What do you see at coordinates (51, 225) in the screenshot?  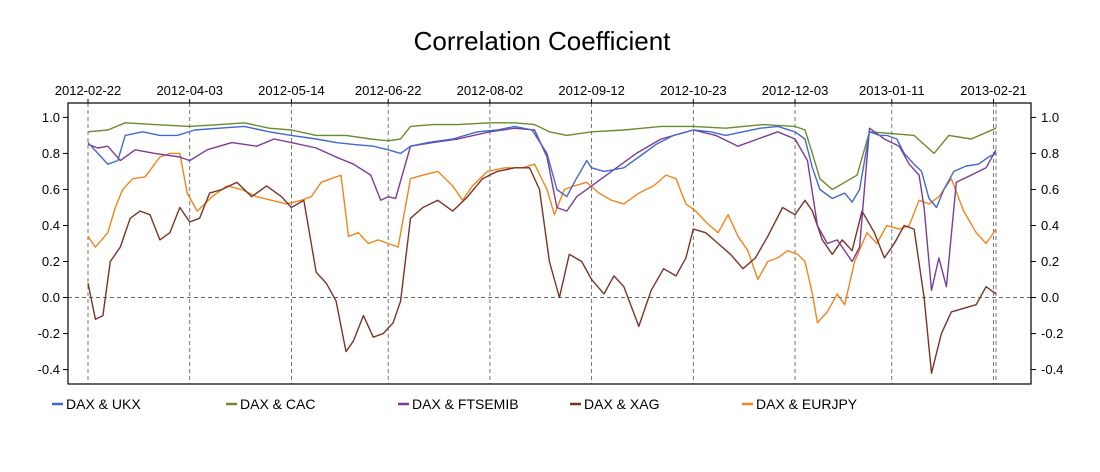 I see `y-tick-label-left: 0.4` at bounding box center [51, 225].